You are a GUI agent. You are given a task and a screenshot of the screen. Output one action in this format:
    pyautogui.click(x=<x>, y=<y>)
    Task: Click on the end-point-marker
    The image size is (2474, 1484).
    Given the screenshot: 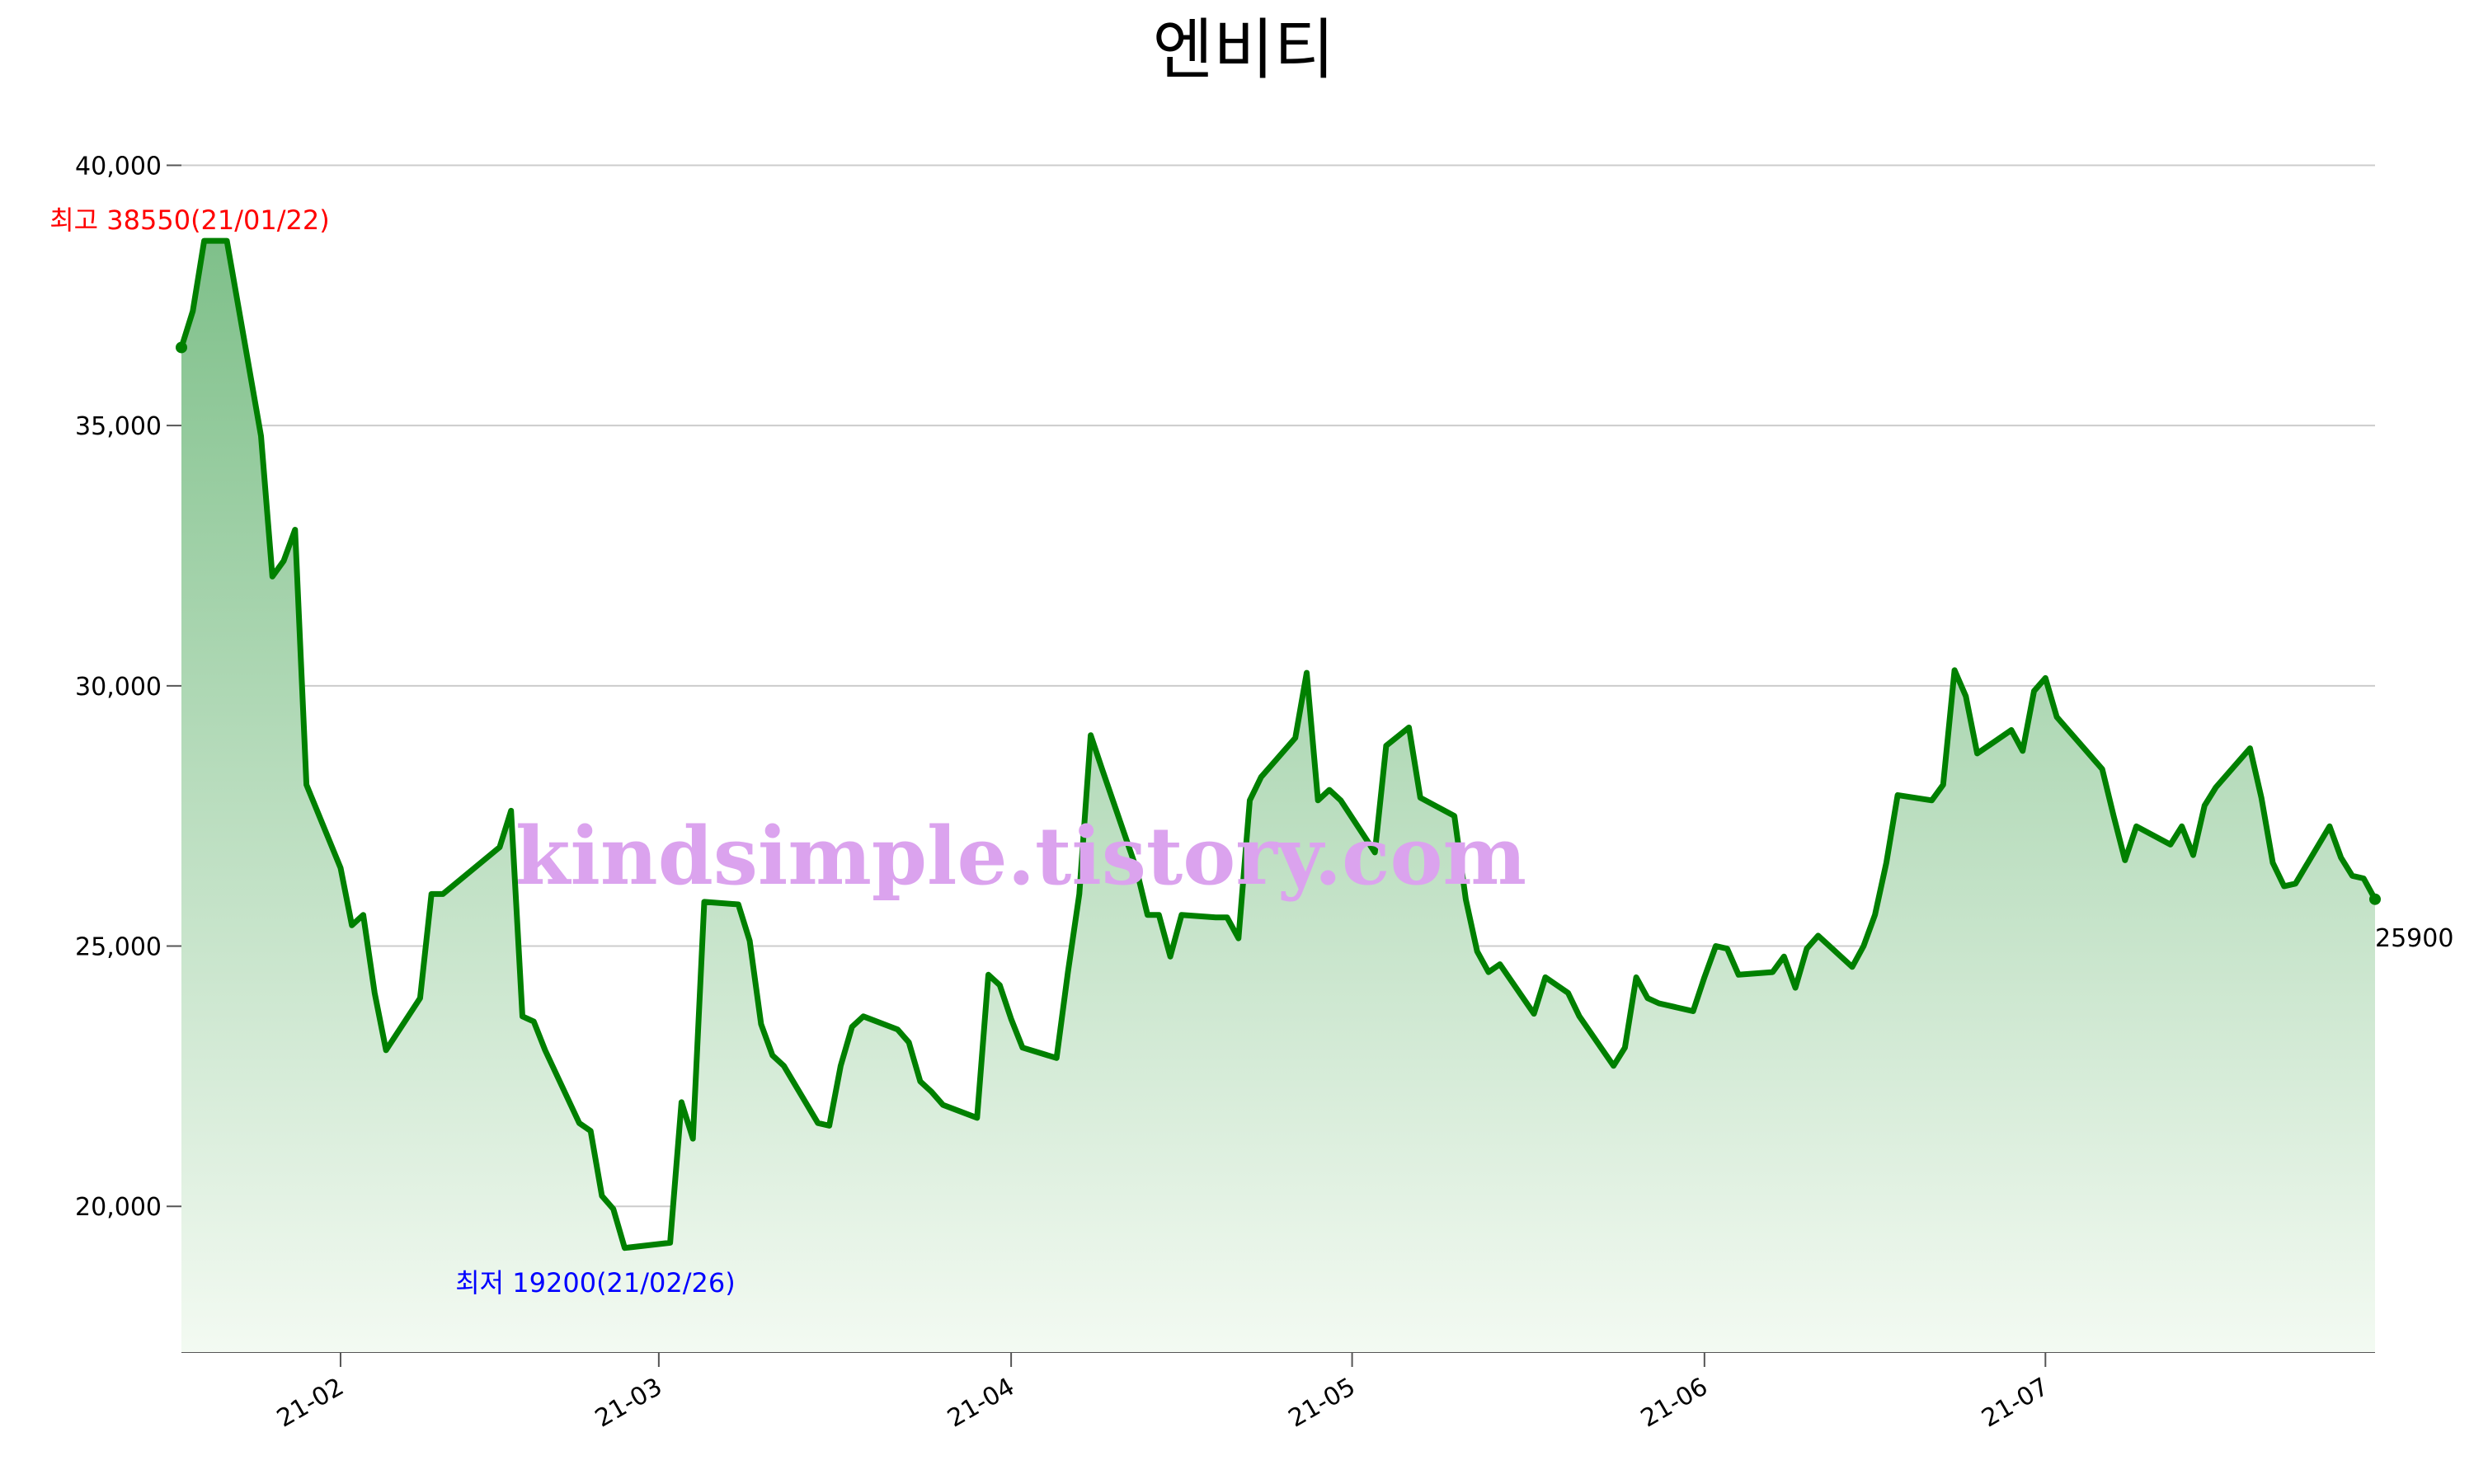 What is the action you would take?
    pyautogui.click(x=2375, y=899)
    